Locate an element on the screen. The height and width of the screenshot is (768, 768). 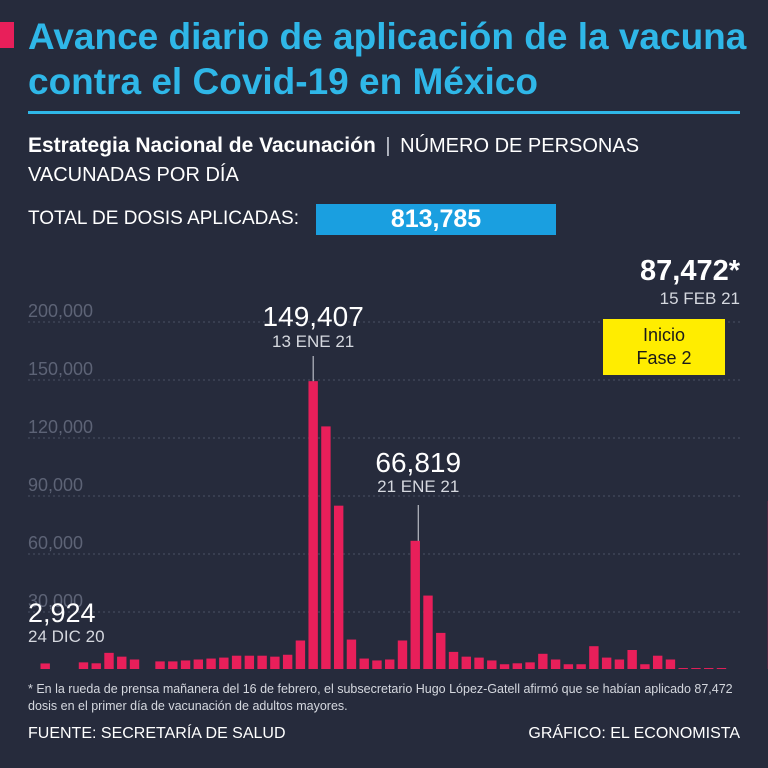
y-tick-label: 150,000 is located at coordinates (60, 369).